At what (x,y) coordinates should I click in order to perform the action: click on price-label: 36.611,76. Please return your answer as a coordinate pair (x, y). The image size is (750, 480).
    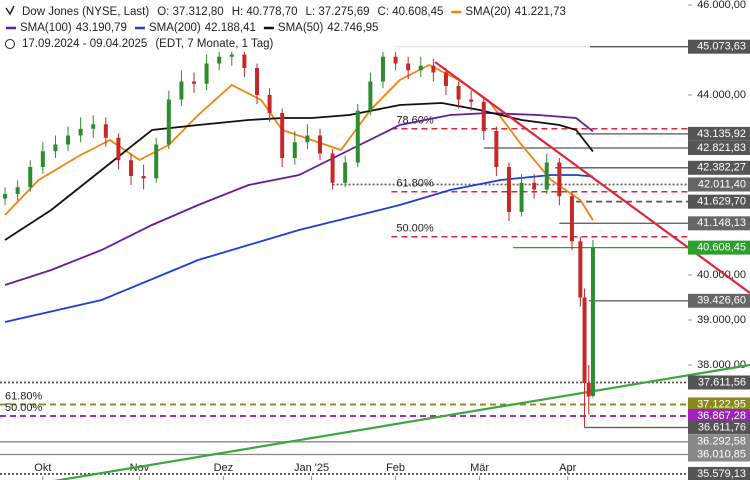
    Looking at the image, I should click on (719, 427).